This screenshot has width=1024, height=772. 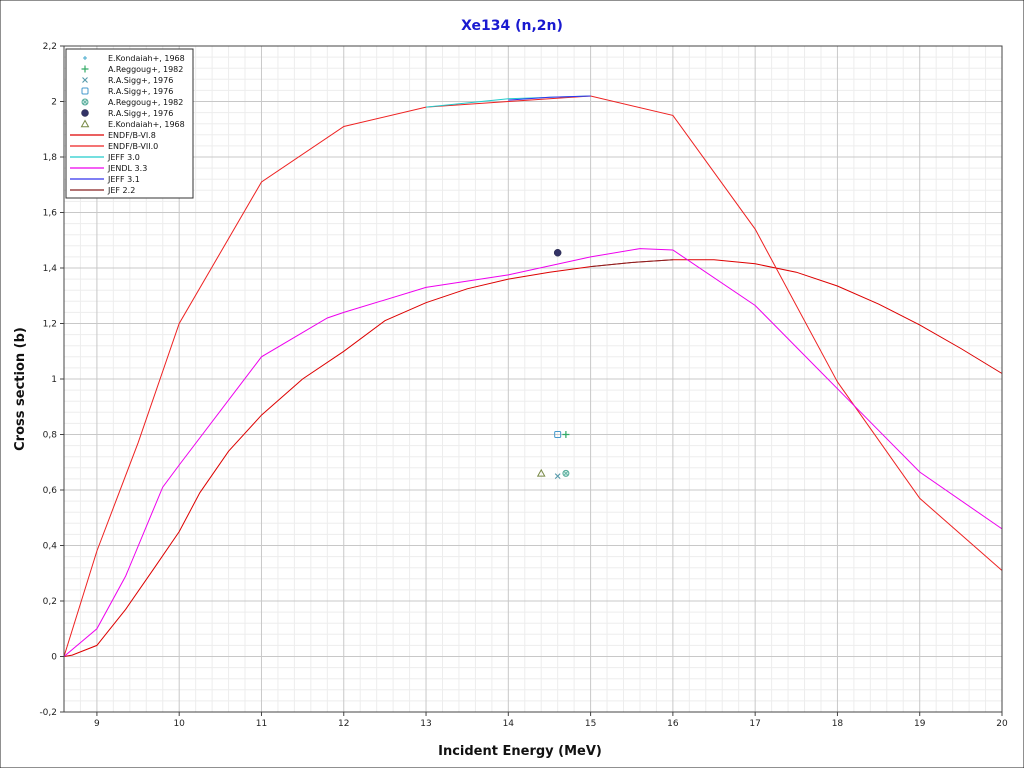 I want to click on x-tick-label: 18, so click(x=838, y=724).